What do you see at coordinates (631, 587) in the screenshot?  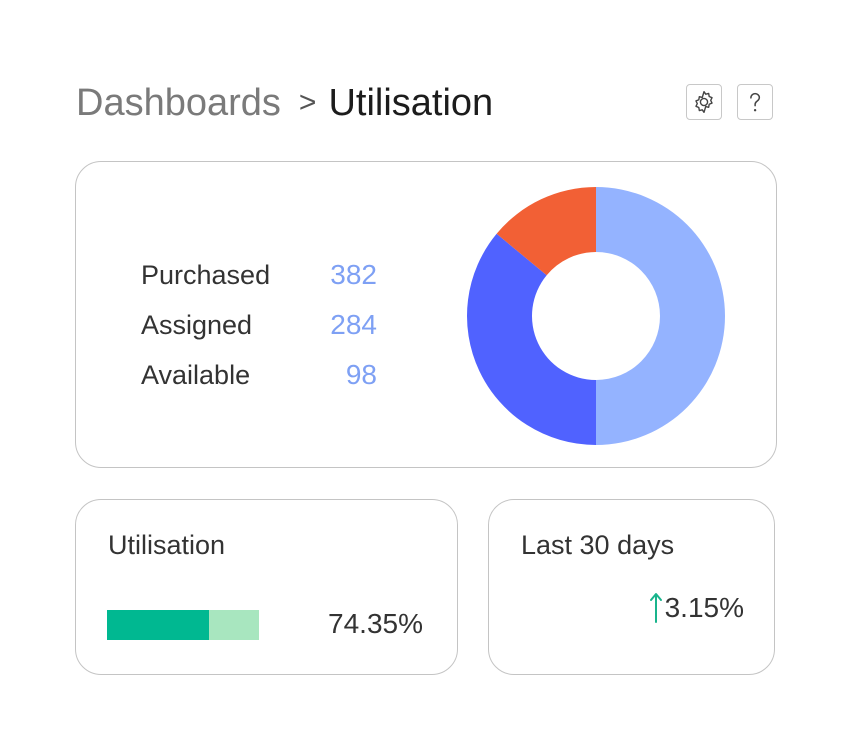 I see `trend-card: Last 30 days 3.15%` at bounding box center [631, 587].